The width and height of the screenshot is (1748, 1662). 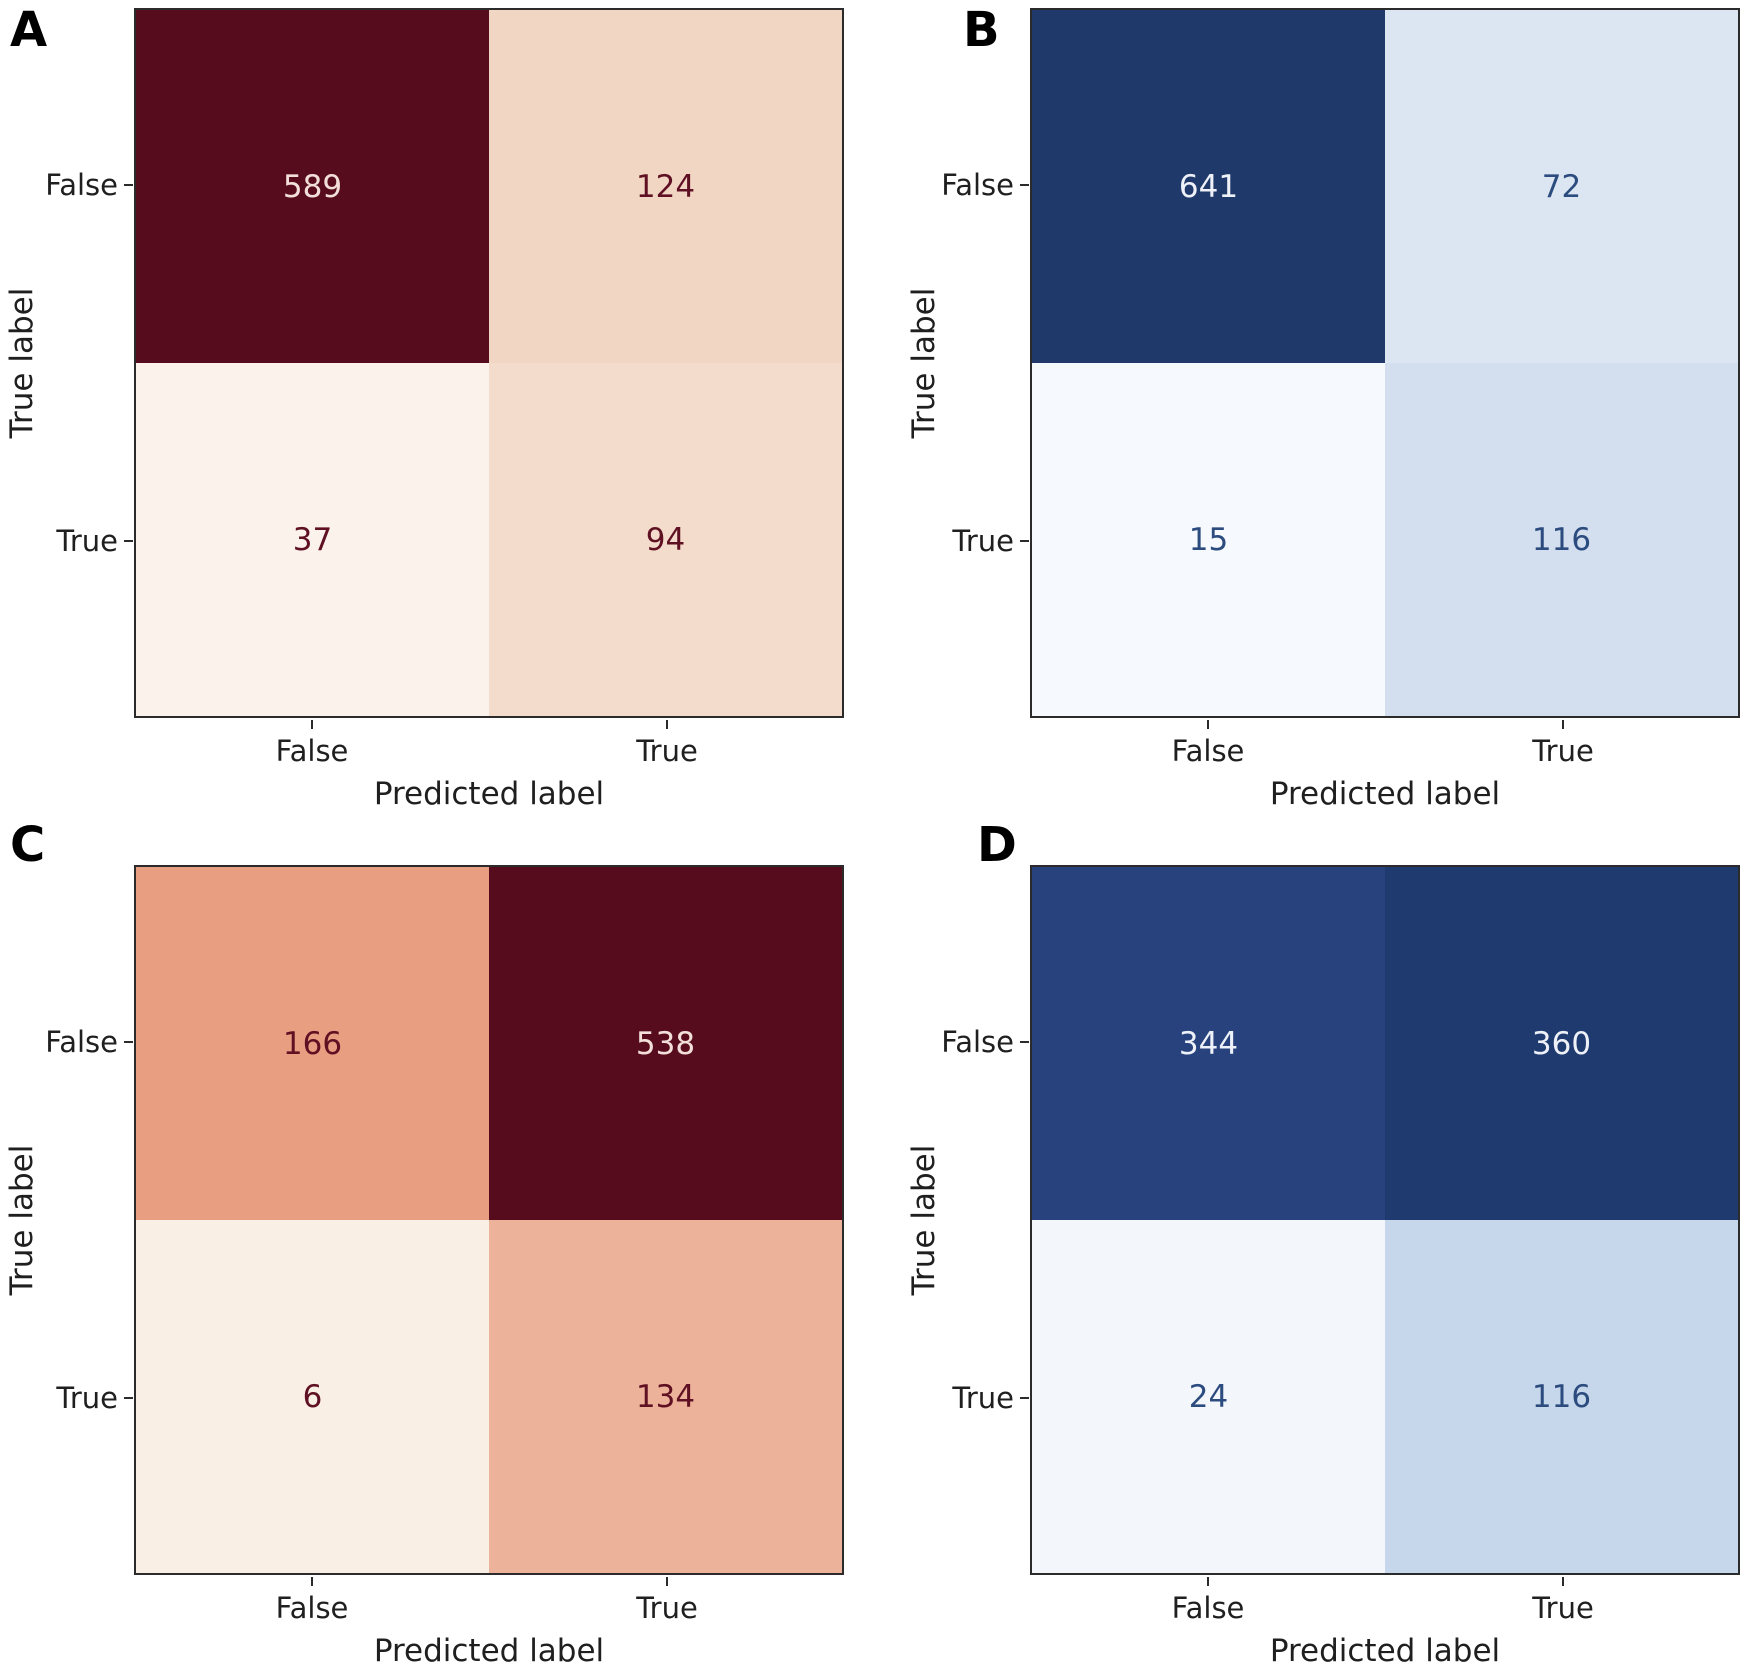 What do you see at coordinates (29, 30) in the screenshot?
I see `panel-letter: A` at bounding box center [29, 30].